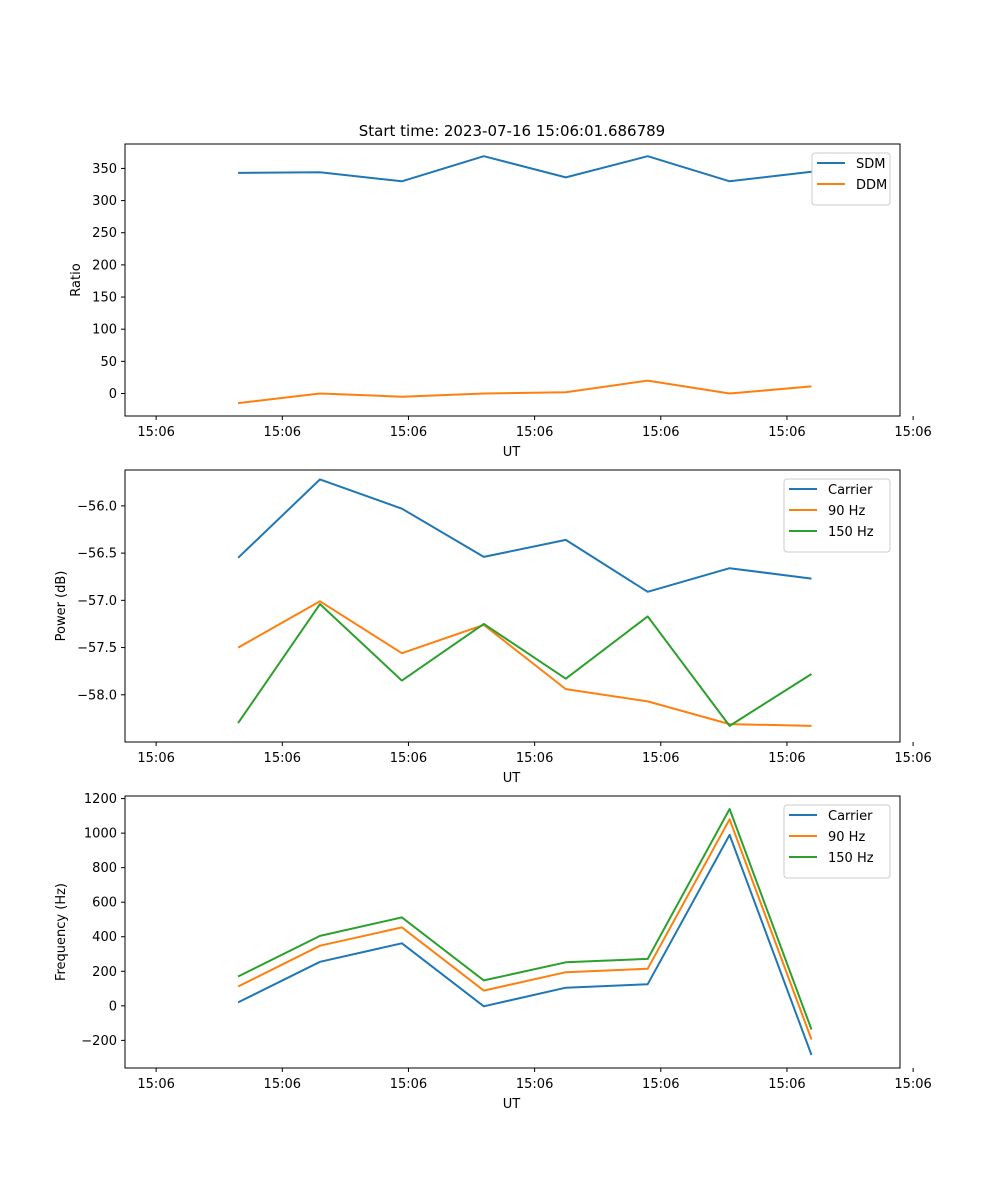 The image size is (1000, 1200). Describe the element at coordinates (512, 131) in the screenshot. I see `figure-title: Start time: 2023-07-16 15:06:01.686789` at that location.